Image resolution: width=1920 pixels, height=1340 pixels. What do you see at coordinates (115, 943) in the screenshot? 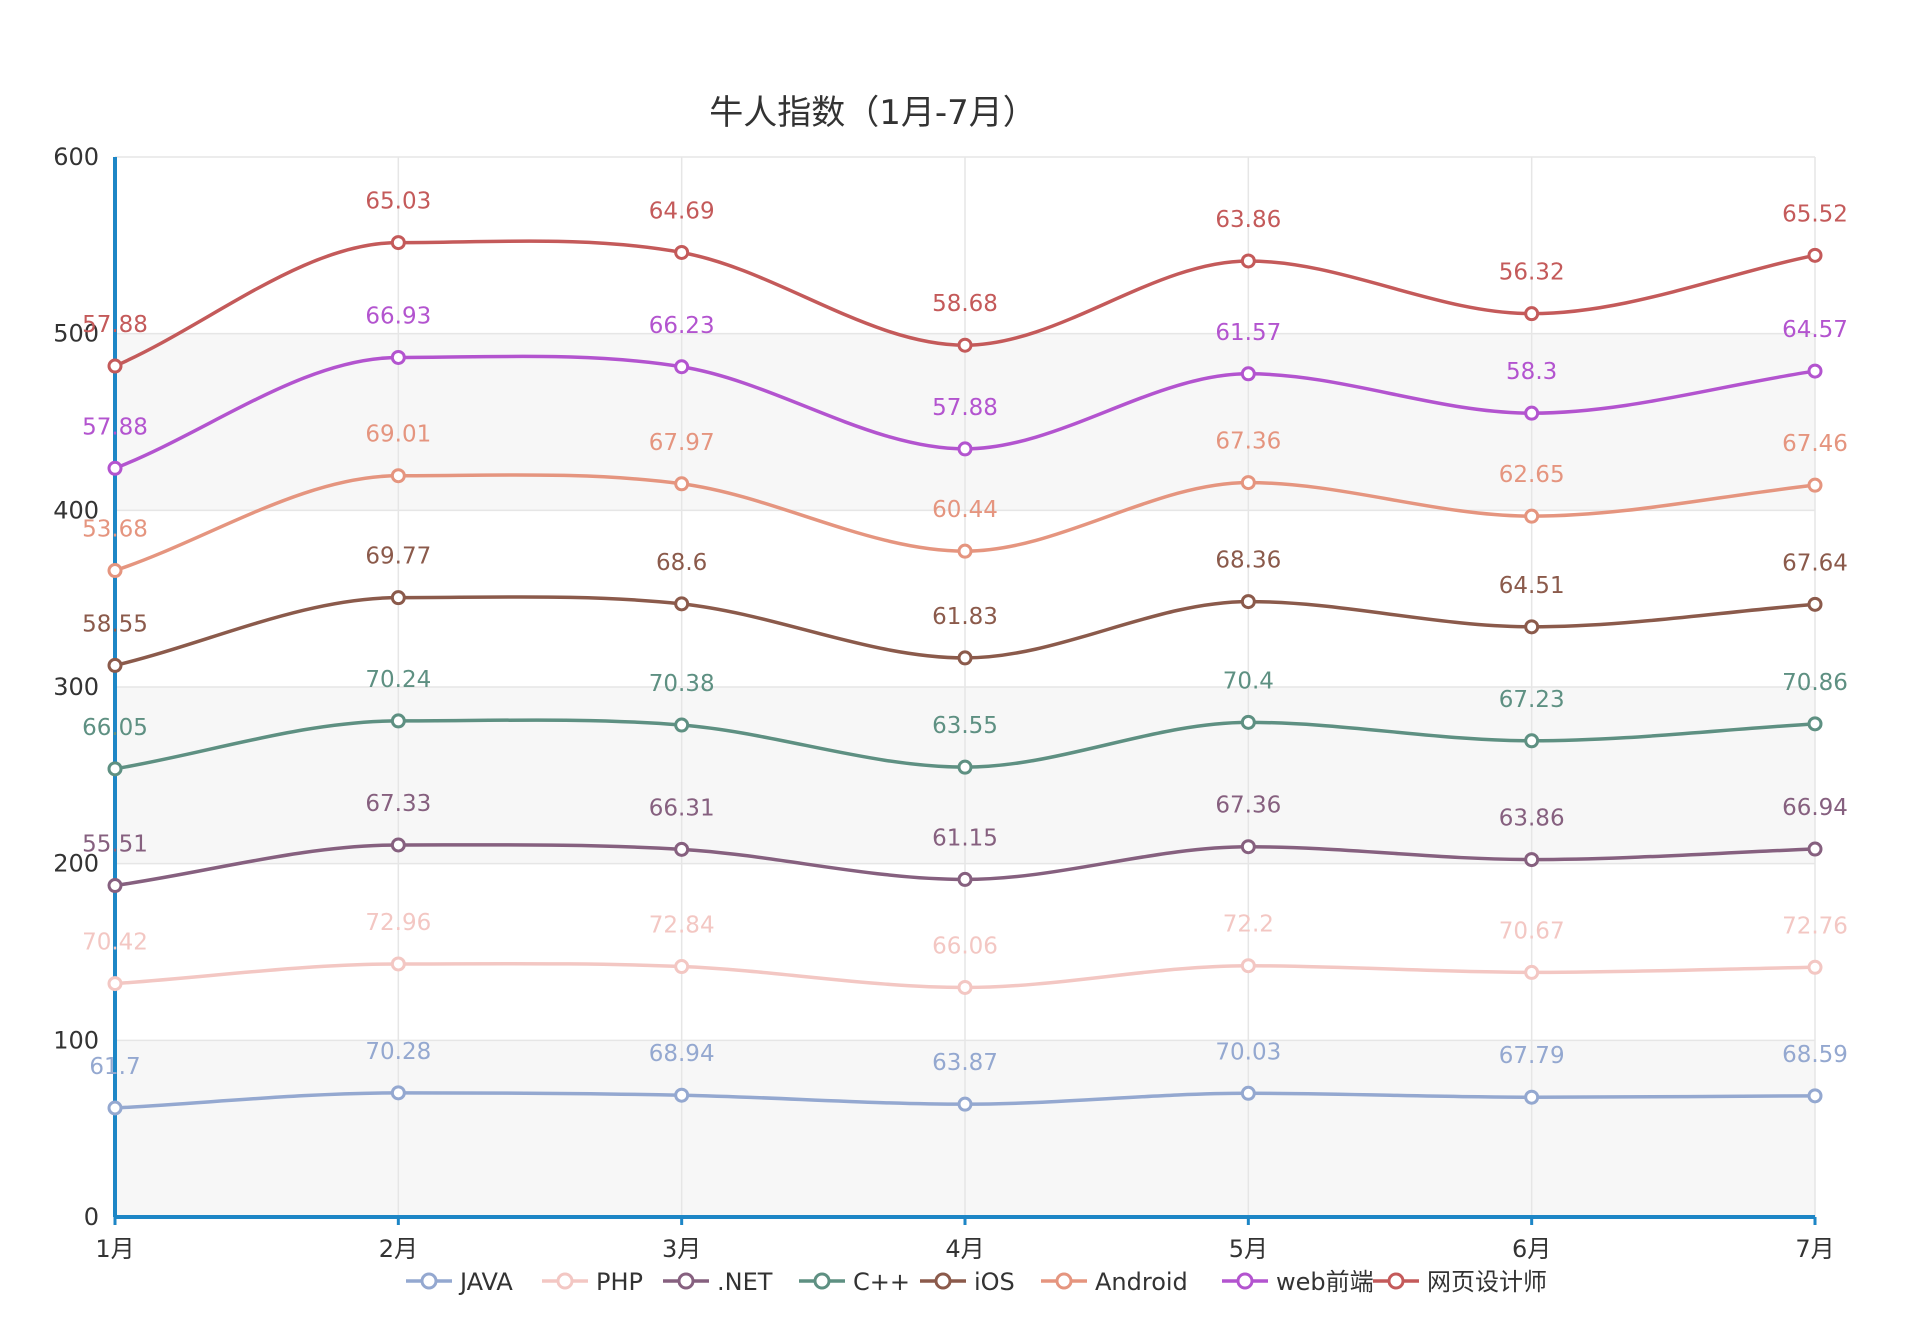
I see `data-label: 70.42` at bounding box center [115, 943].